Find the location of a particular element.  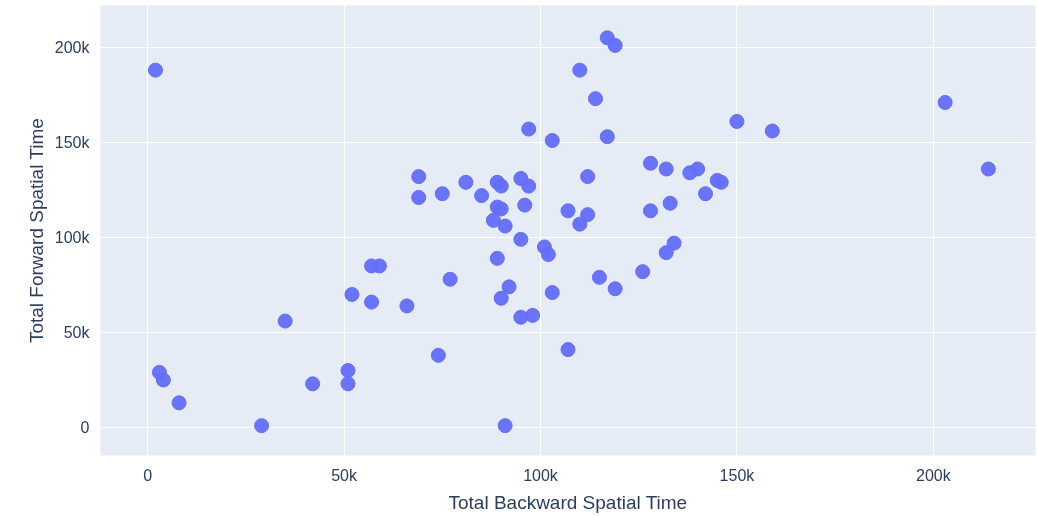

y-tick-label: 0 is located at coordinates (85, 428).